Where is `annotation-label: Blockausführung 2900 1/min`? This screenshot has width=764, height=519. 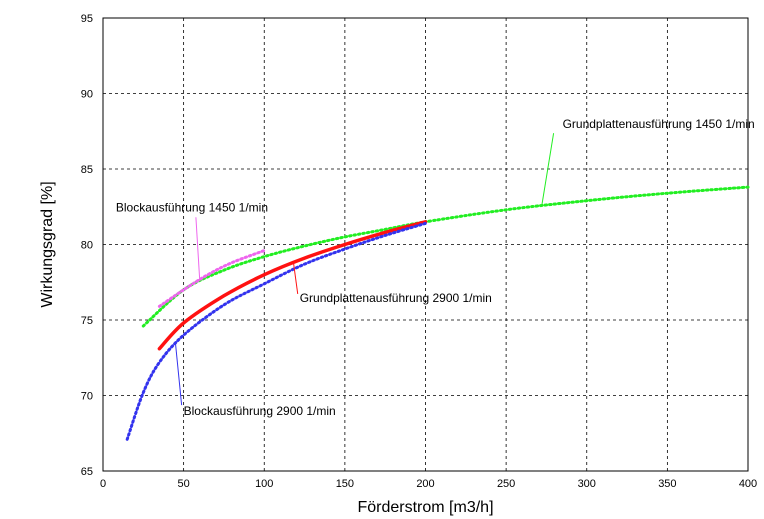
annotation-label: Blockausführung 2900 1/min is located at coordinates (260, 411).